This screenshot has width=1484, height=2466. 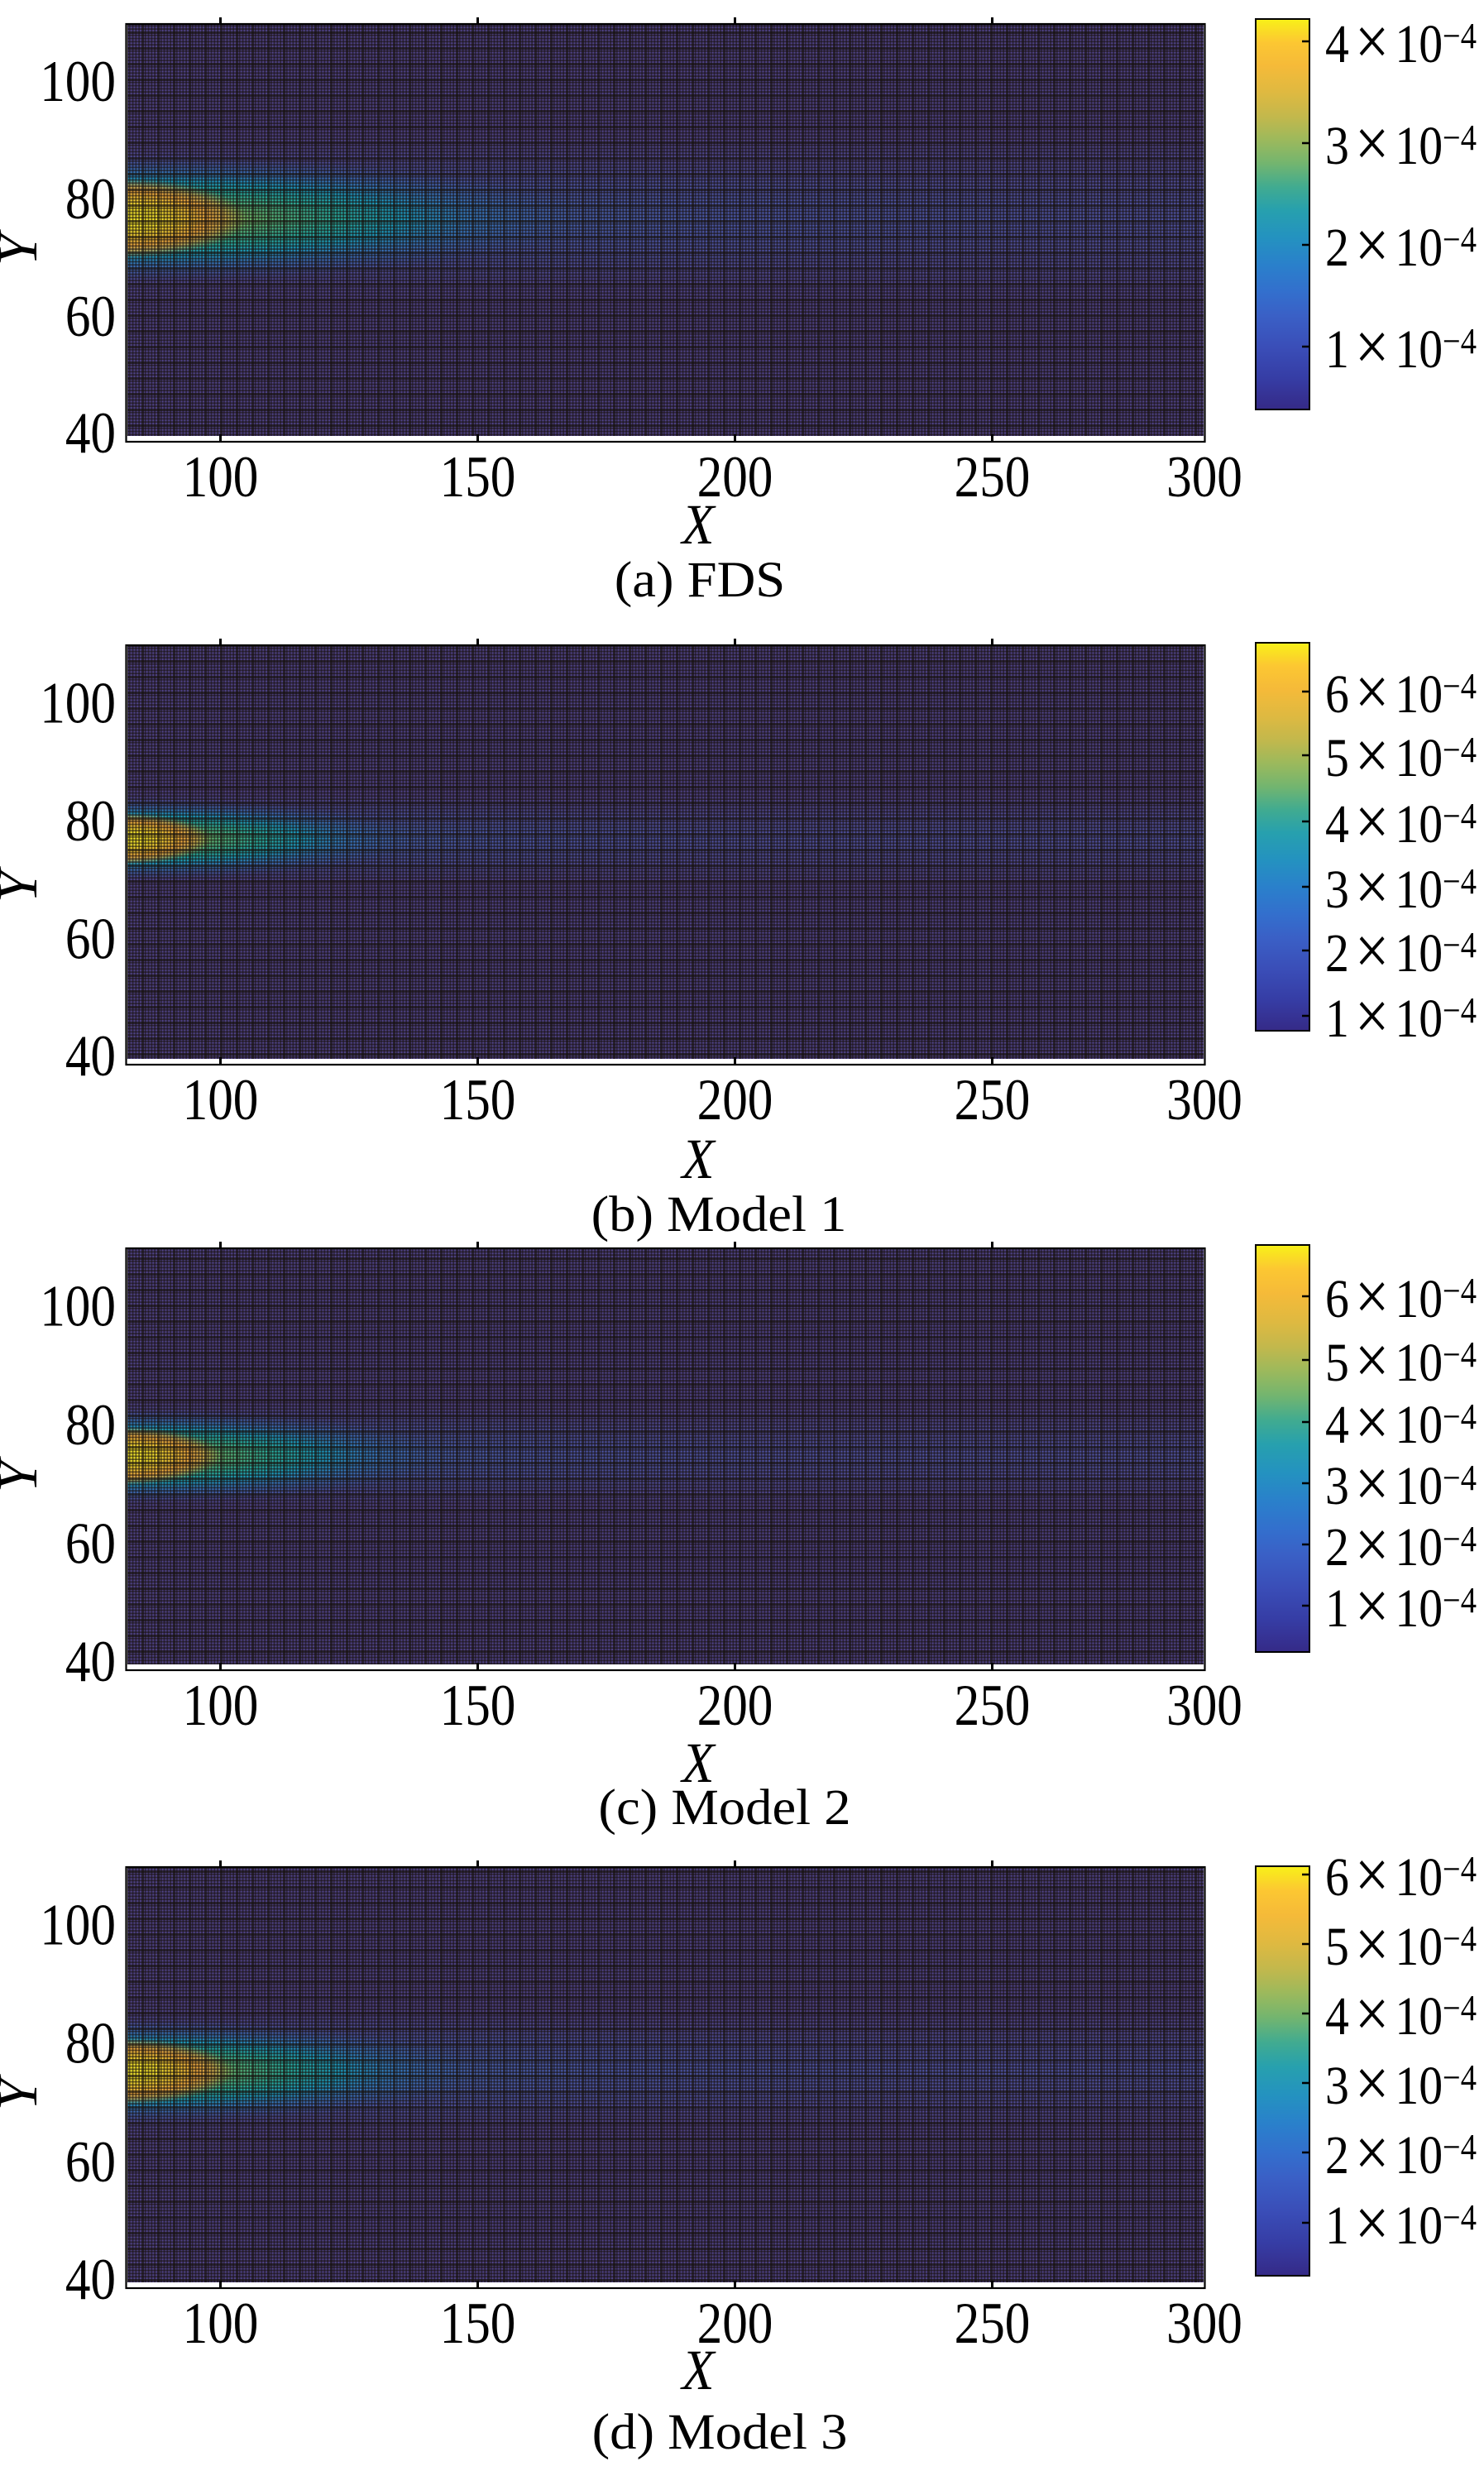 I want to click on svg-text: (c) Model 2, so click(x=724, y=1807).